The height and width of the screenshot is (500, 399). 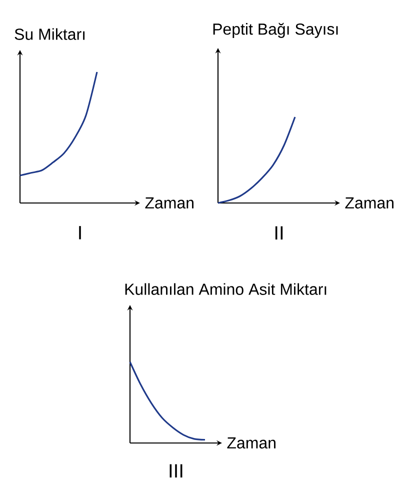 I want to click on y-axis-title: Su Miktarı, so click(x=49, y=34).